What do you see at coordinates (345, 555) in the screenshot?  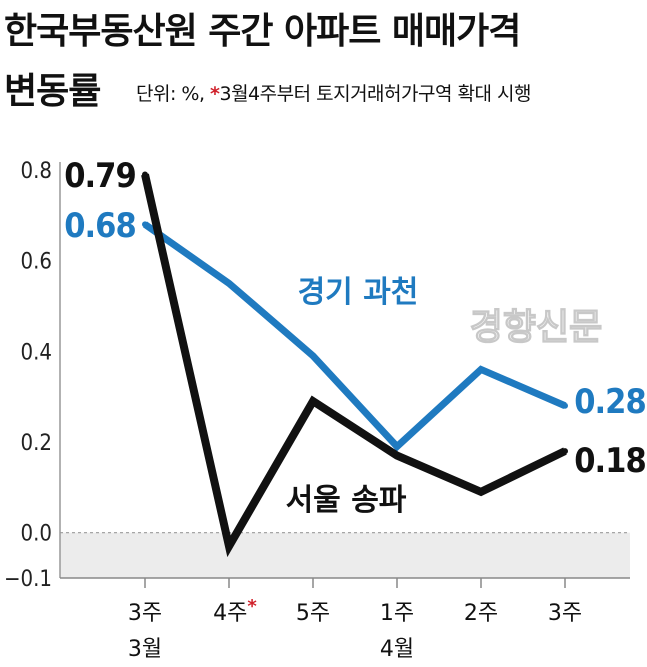 I see `negative-band` at bounding box center [345, 555].